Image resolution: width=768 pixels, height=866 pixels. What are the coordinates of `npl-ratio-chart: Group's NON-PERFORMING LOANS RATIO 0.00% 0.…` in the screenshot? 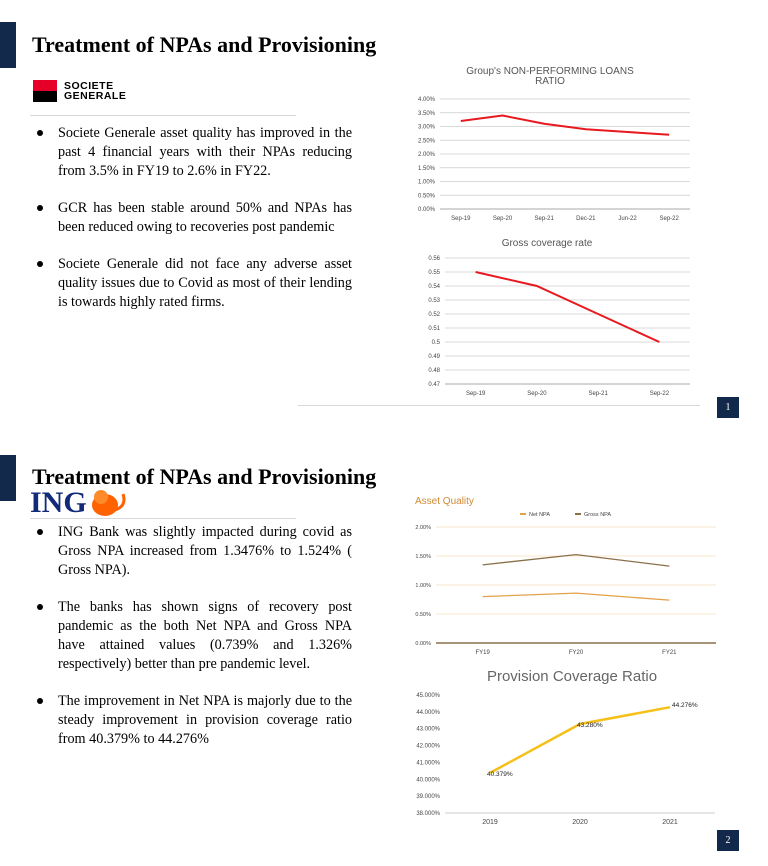 It's located at (554, 144).